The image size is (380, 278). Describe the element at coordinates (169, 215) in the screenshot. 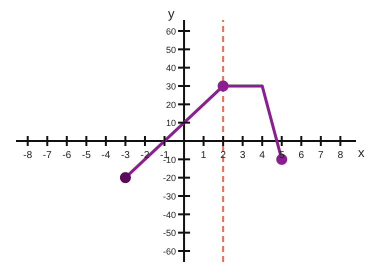

I see `y-tick-label: -40` at that location.